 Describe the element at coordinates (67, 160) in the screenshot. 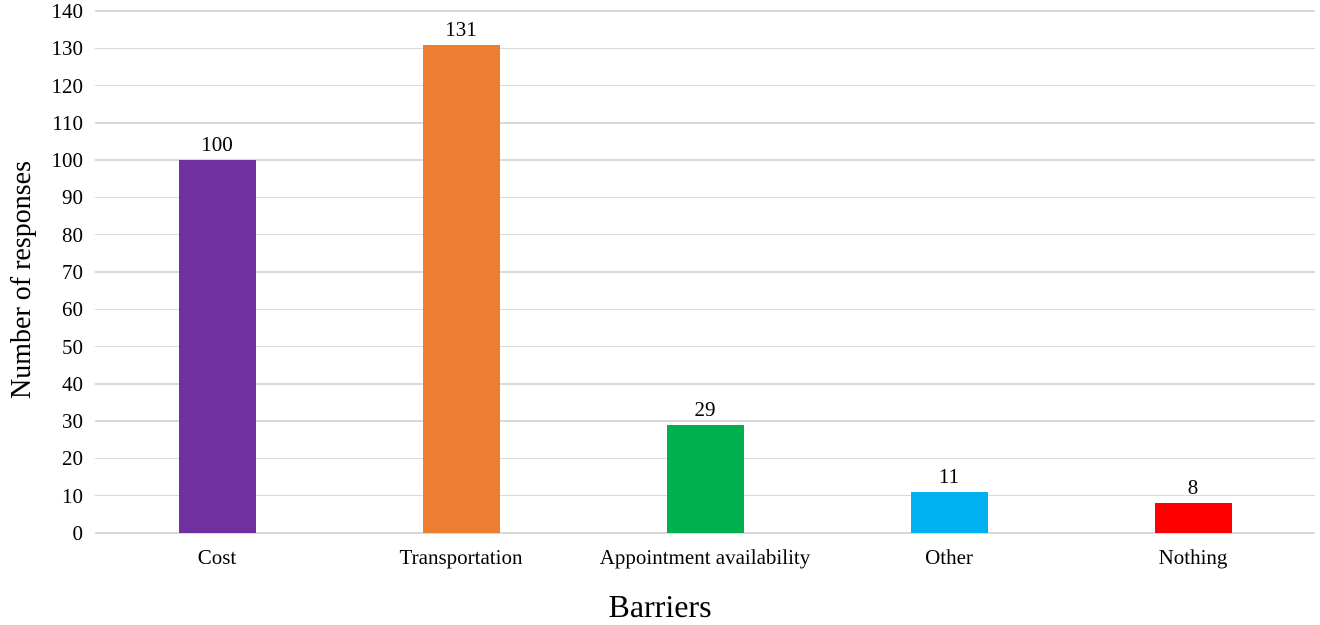

I see `y-tick-label: 100` at that location.